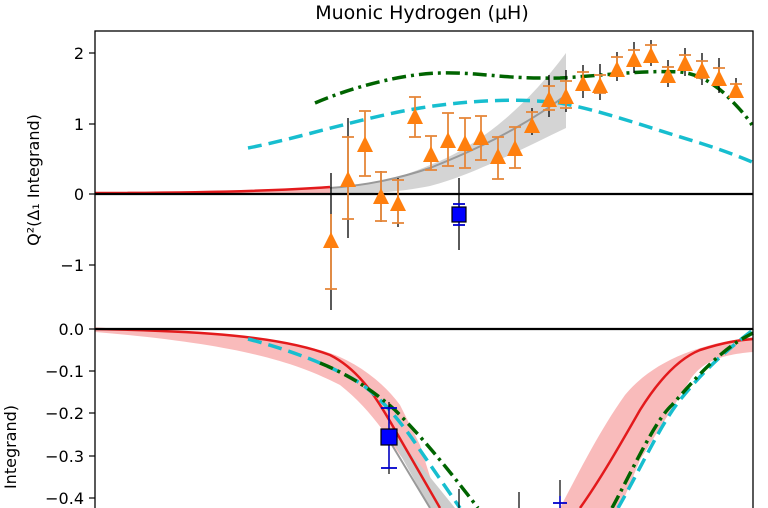  Describe the element at coordinates (64, 456) in the screenshot. I see `y-tick-label: −0.3` at that location.